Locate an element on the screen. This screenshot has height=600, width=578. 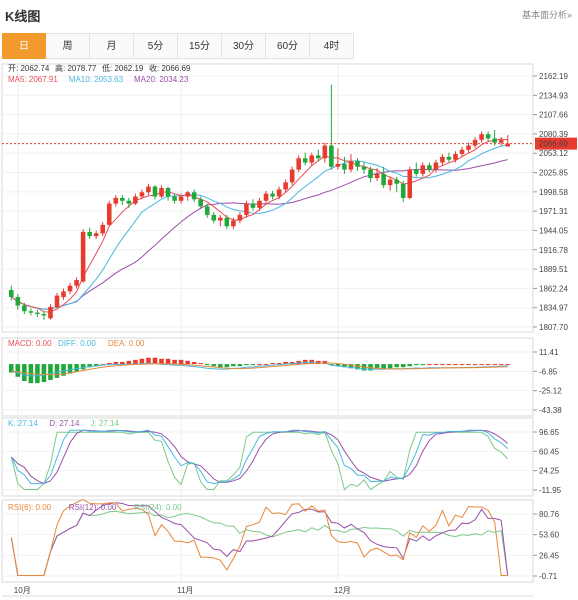
fundamental-analysis-link: 基本面分析» is located at coordinates (546, 15).